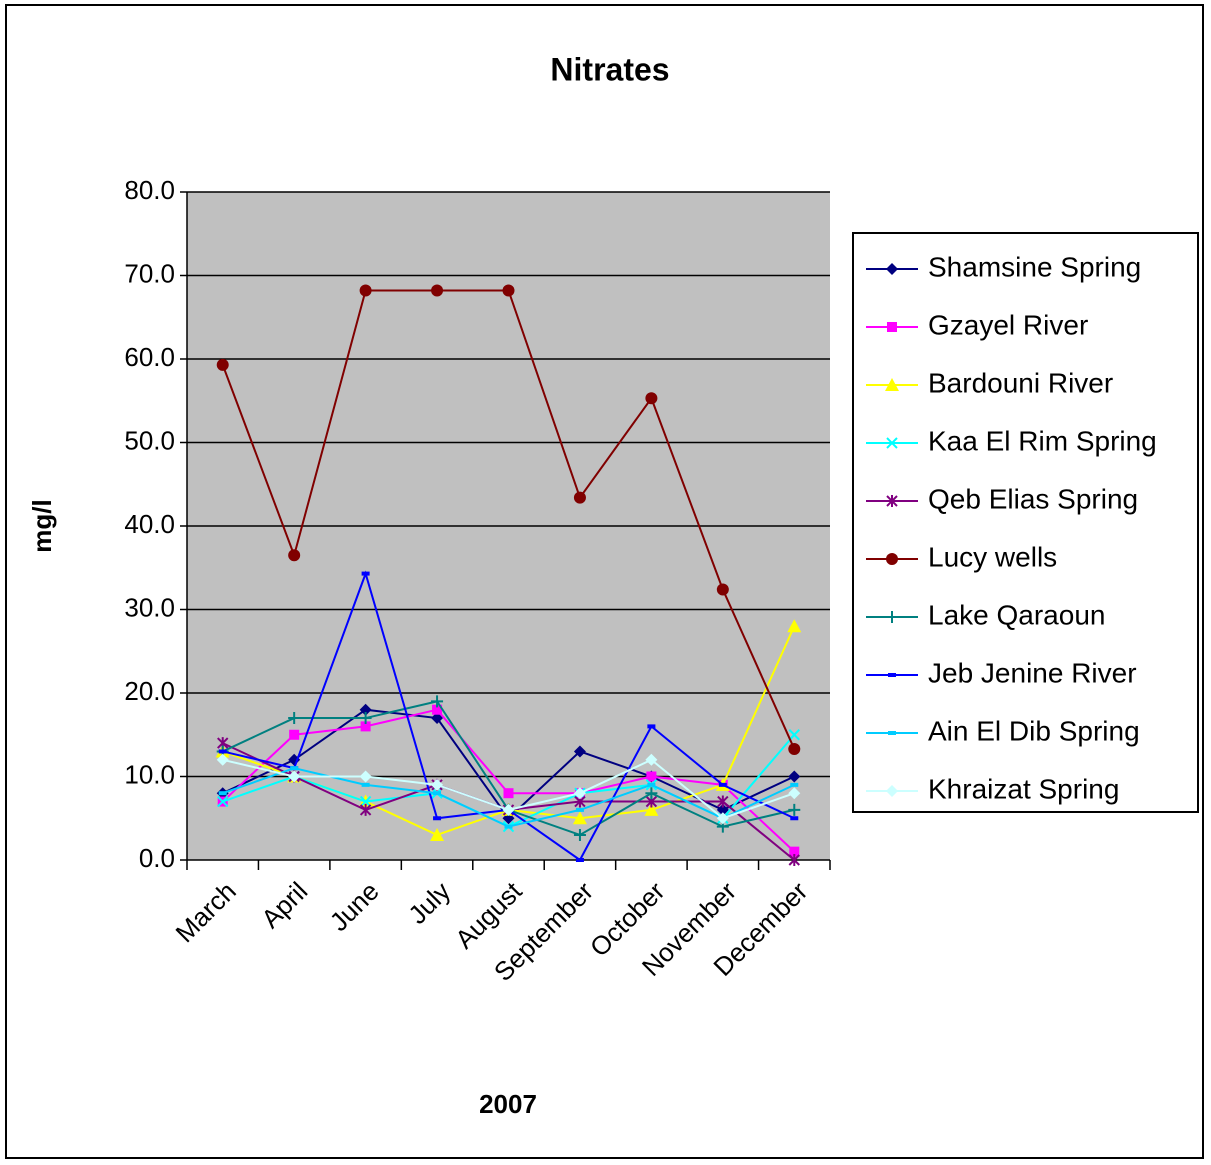  What do you see at coordinates (1008, 324) in the screenshot?
I see `legend-label: Gzayel River` at bounding box center [1008, 324].